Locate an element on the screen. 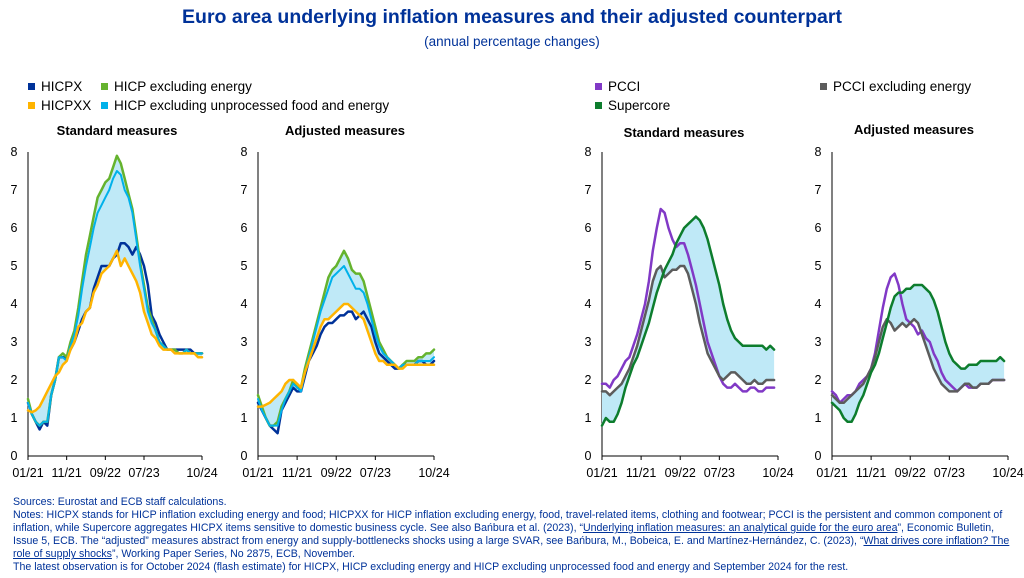 This screenshot has width=1024, height=578. legend-label-hicpx: HICPX is located at coordinates (62, 86).